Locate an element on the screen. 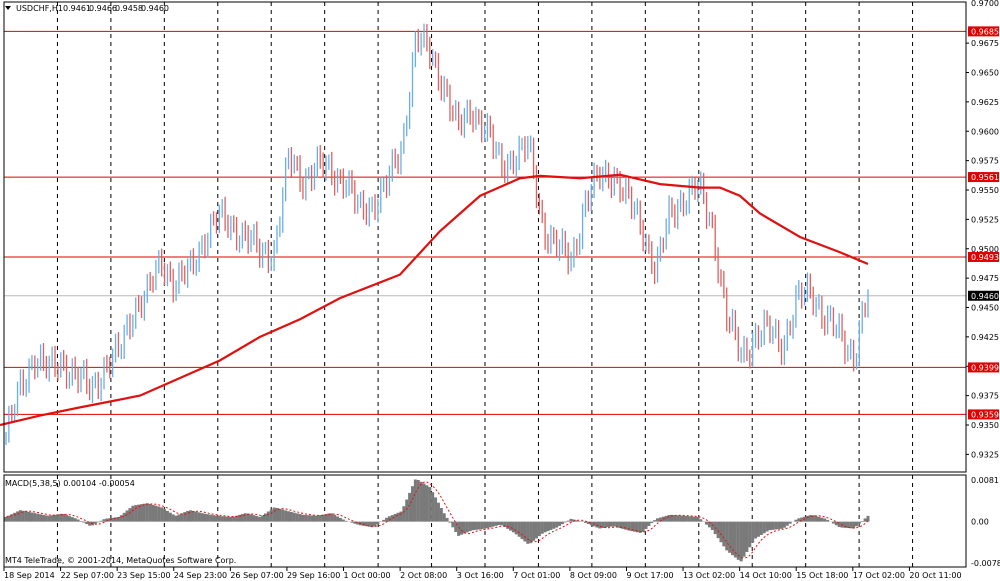 This screenshot has width=1000, height=581. price-tick-label: 0.9550 is located at coordinates (985, 190).